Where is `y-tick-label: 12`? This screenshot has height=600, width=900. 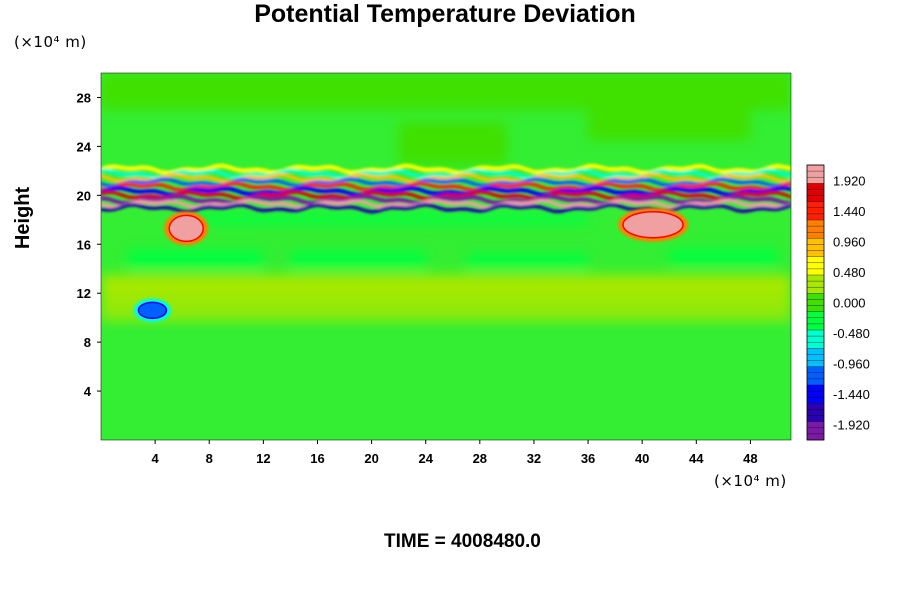
y-tick-label: 12 is located at coordinates (84, 293).